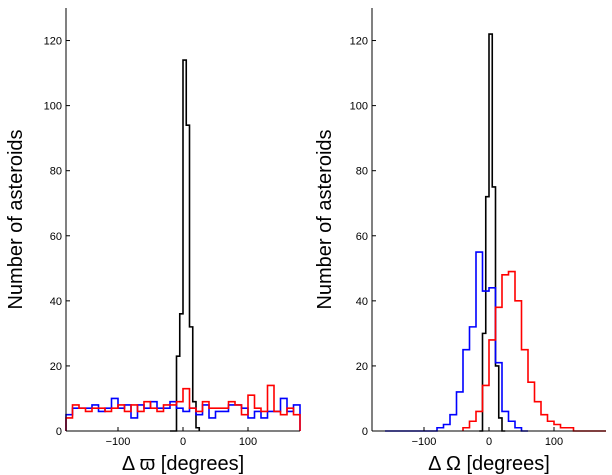  I want to click on x-axis-label: Δ Ω [degrees], so click(489, 464).